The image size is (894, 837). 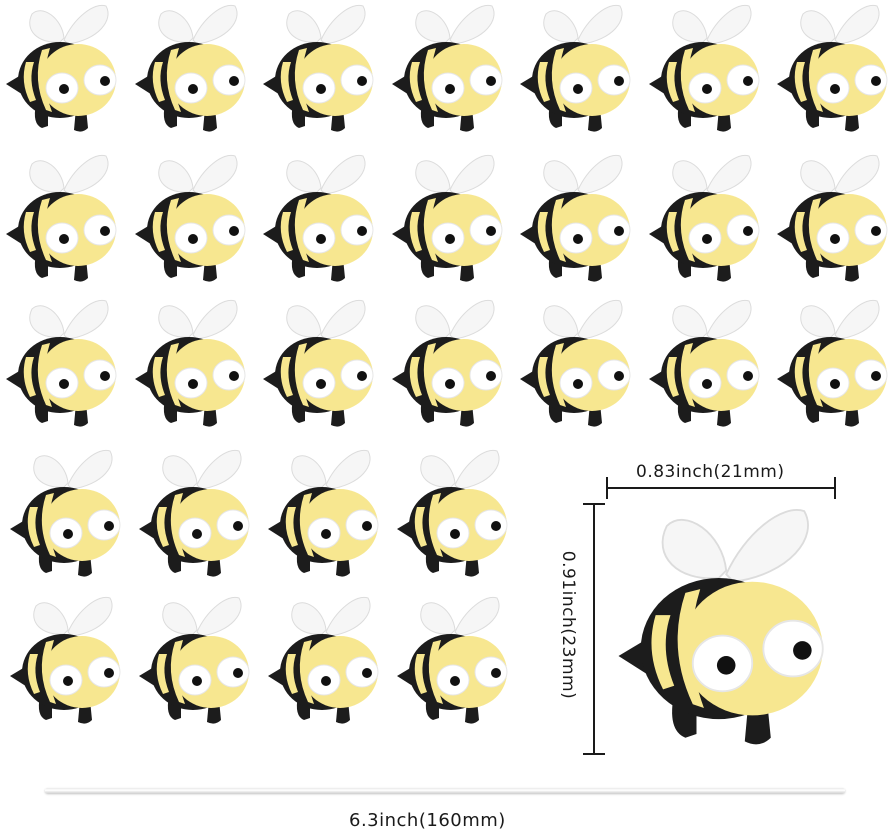 What do you see at coordinates (594, 629) in the screenshot?
I see `height-dimension-line` at bounding box center [594, 629].